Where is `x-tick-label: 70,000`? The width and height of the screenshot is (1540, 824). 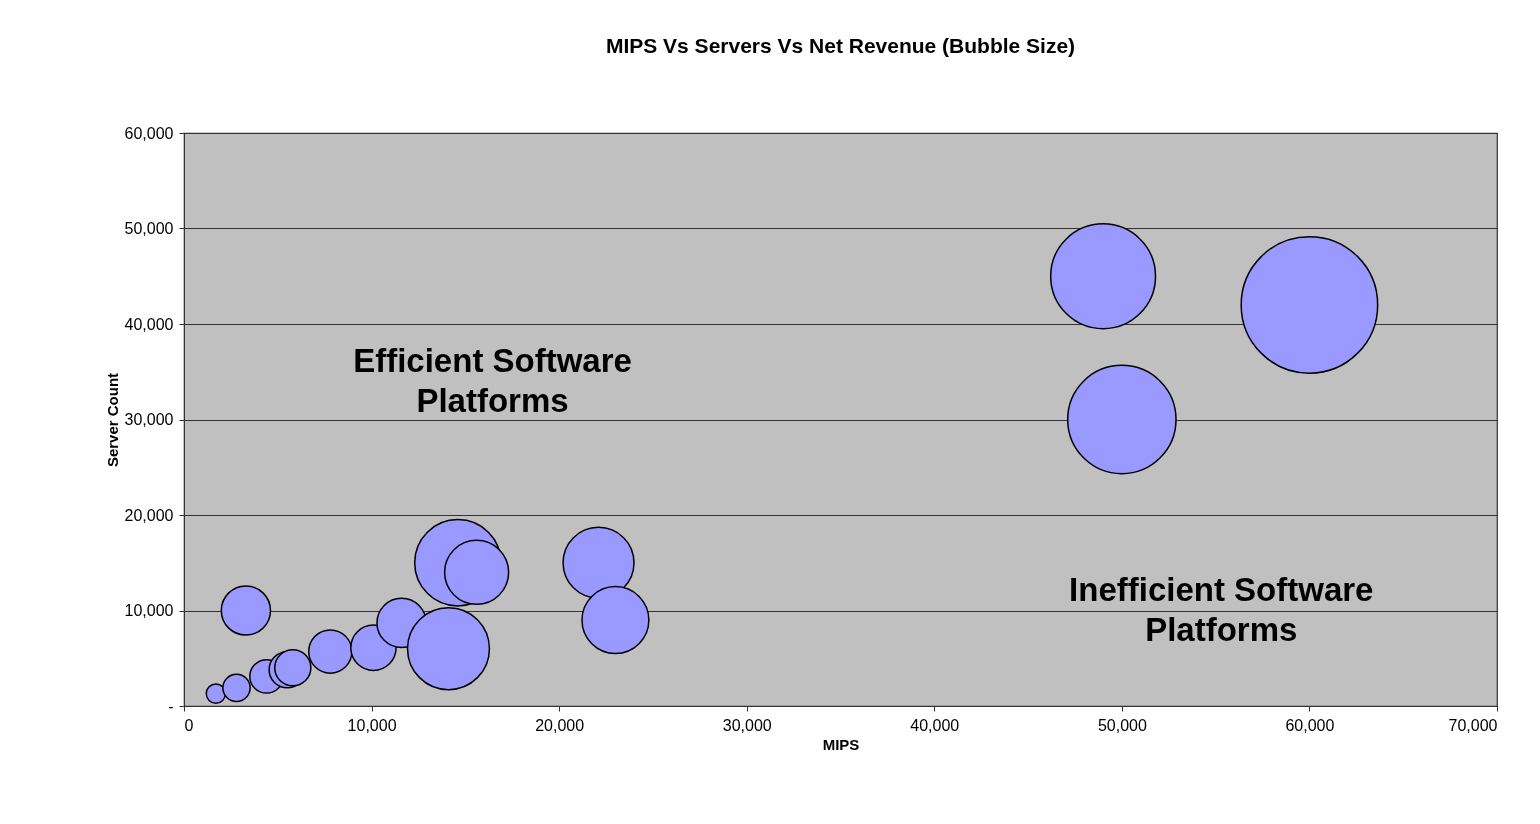 x-tick-label: 70,000 is located at coordinates (1473, 725).